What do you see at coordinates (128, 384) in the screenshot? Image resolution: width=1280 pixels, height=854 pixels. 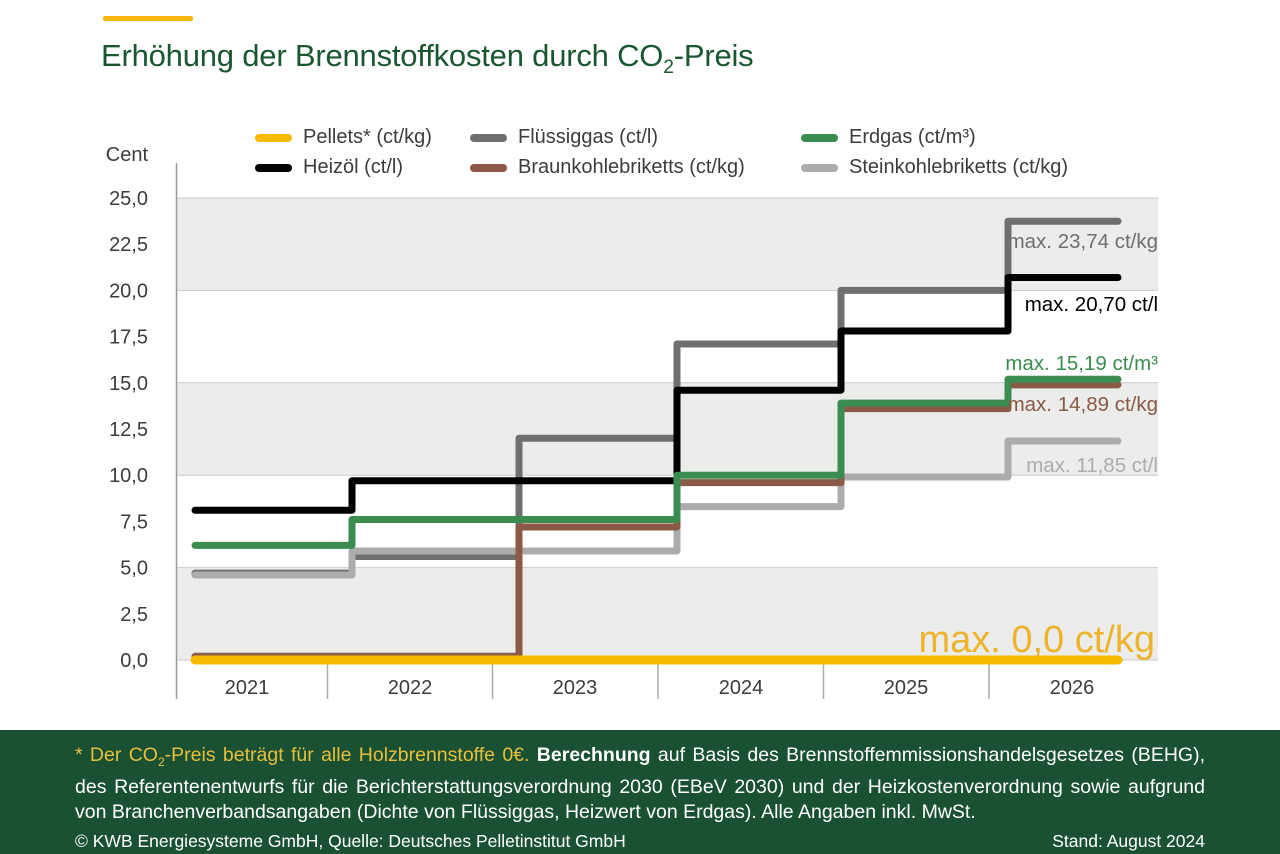 I see `y-tick-label: 15,0` at bounding box center [128, 384].